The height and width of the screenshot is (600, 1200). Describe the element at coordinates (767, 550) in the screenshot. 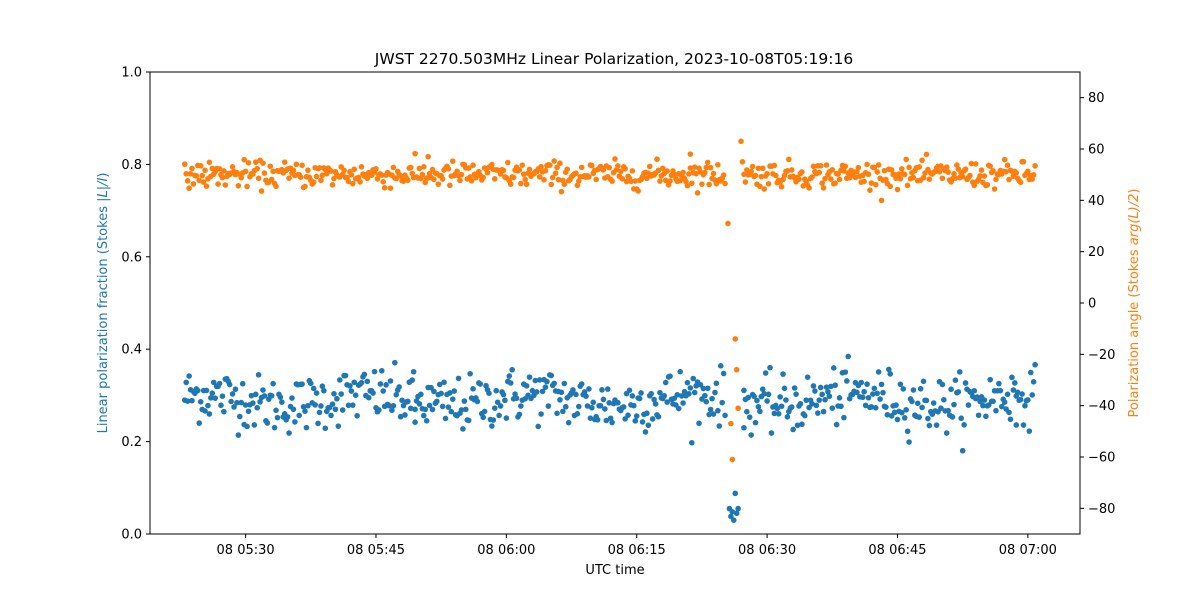

I see `x-tick-label: 08 06:30` at that location.